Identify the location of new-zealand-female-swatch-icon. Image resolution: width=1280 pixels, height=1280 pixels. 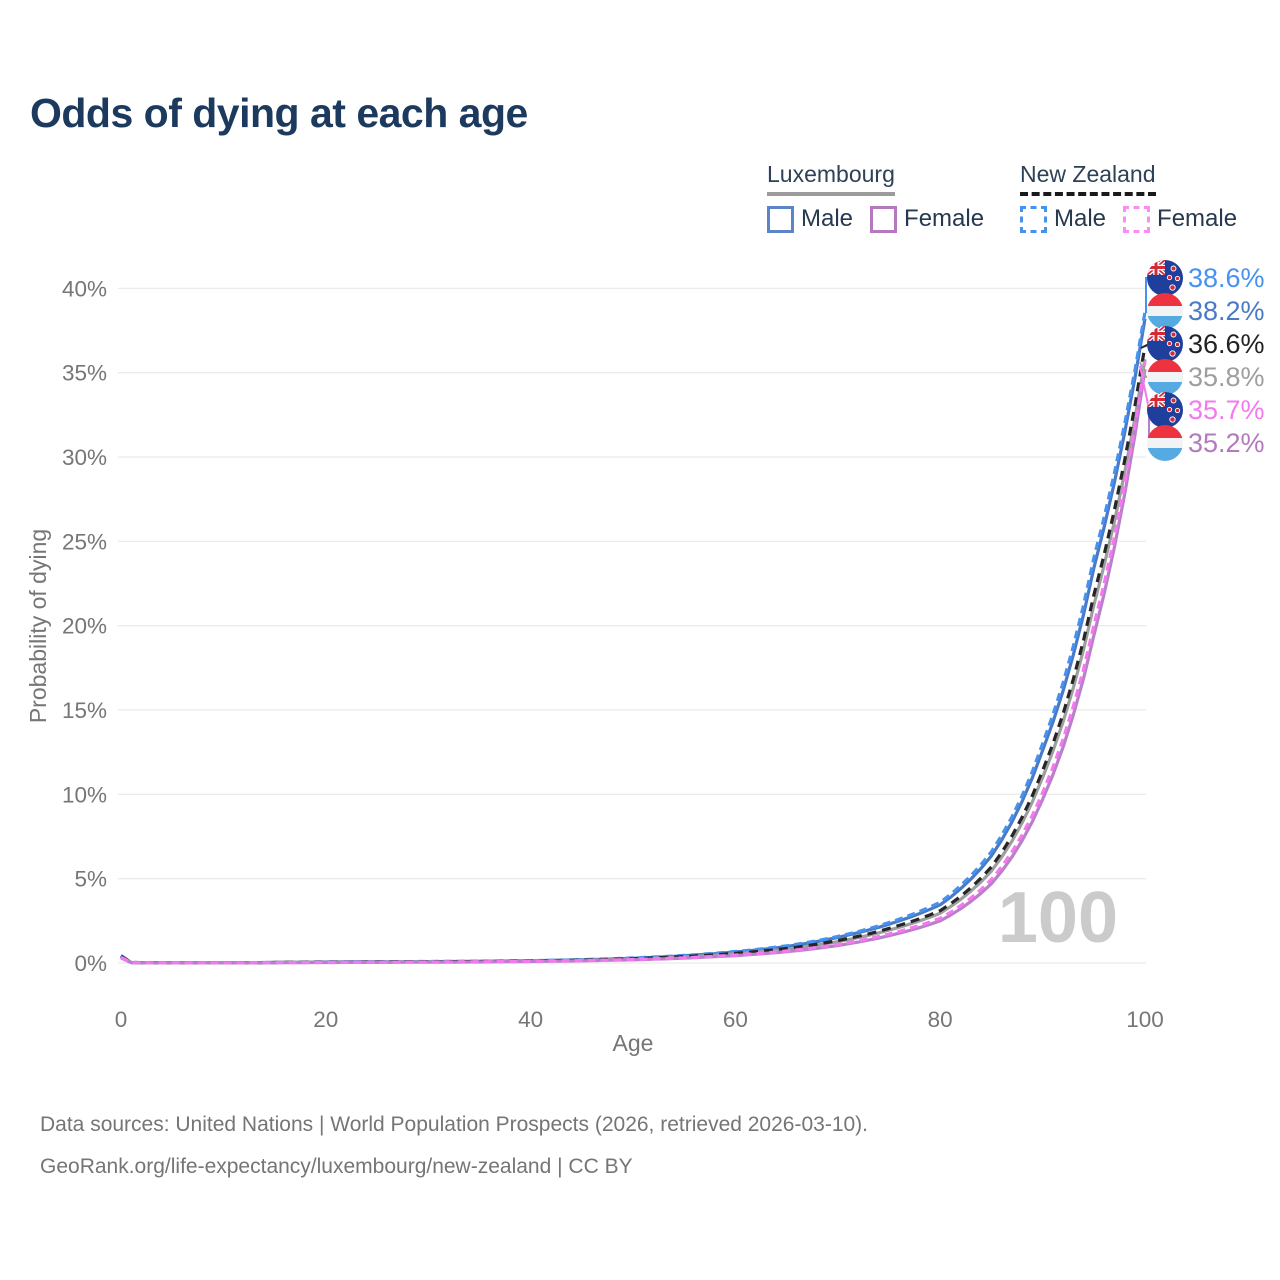
(1137, 219).